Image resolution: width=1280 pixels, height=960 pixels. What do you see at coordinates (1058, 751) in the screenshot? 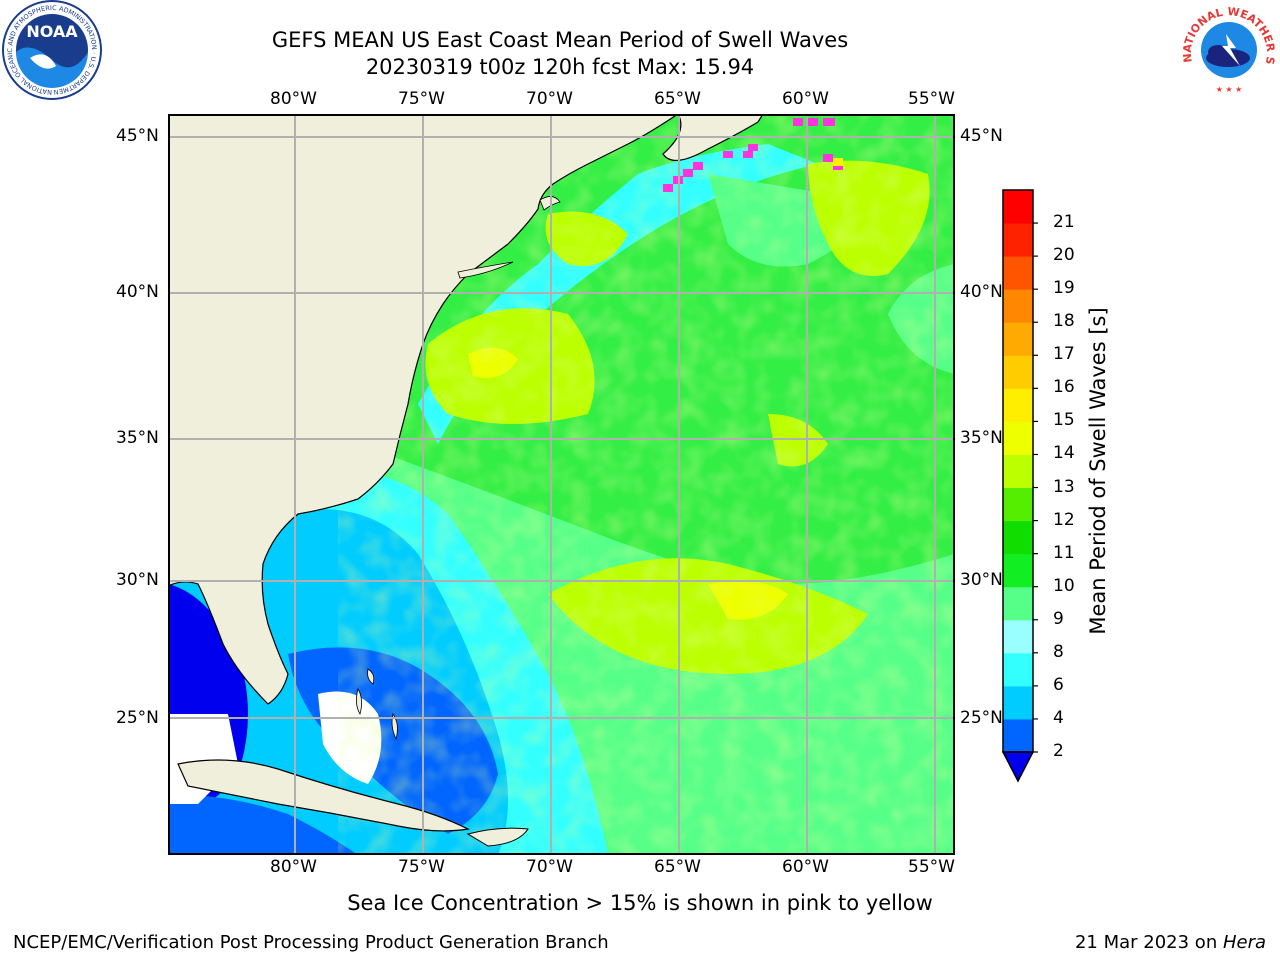
I see `colorbar-tick-label: 2` at bounding box center [1058, 751].